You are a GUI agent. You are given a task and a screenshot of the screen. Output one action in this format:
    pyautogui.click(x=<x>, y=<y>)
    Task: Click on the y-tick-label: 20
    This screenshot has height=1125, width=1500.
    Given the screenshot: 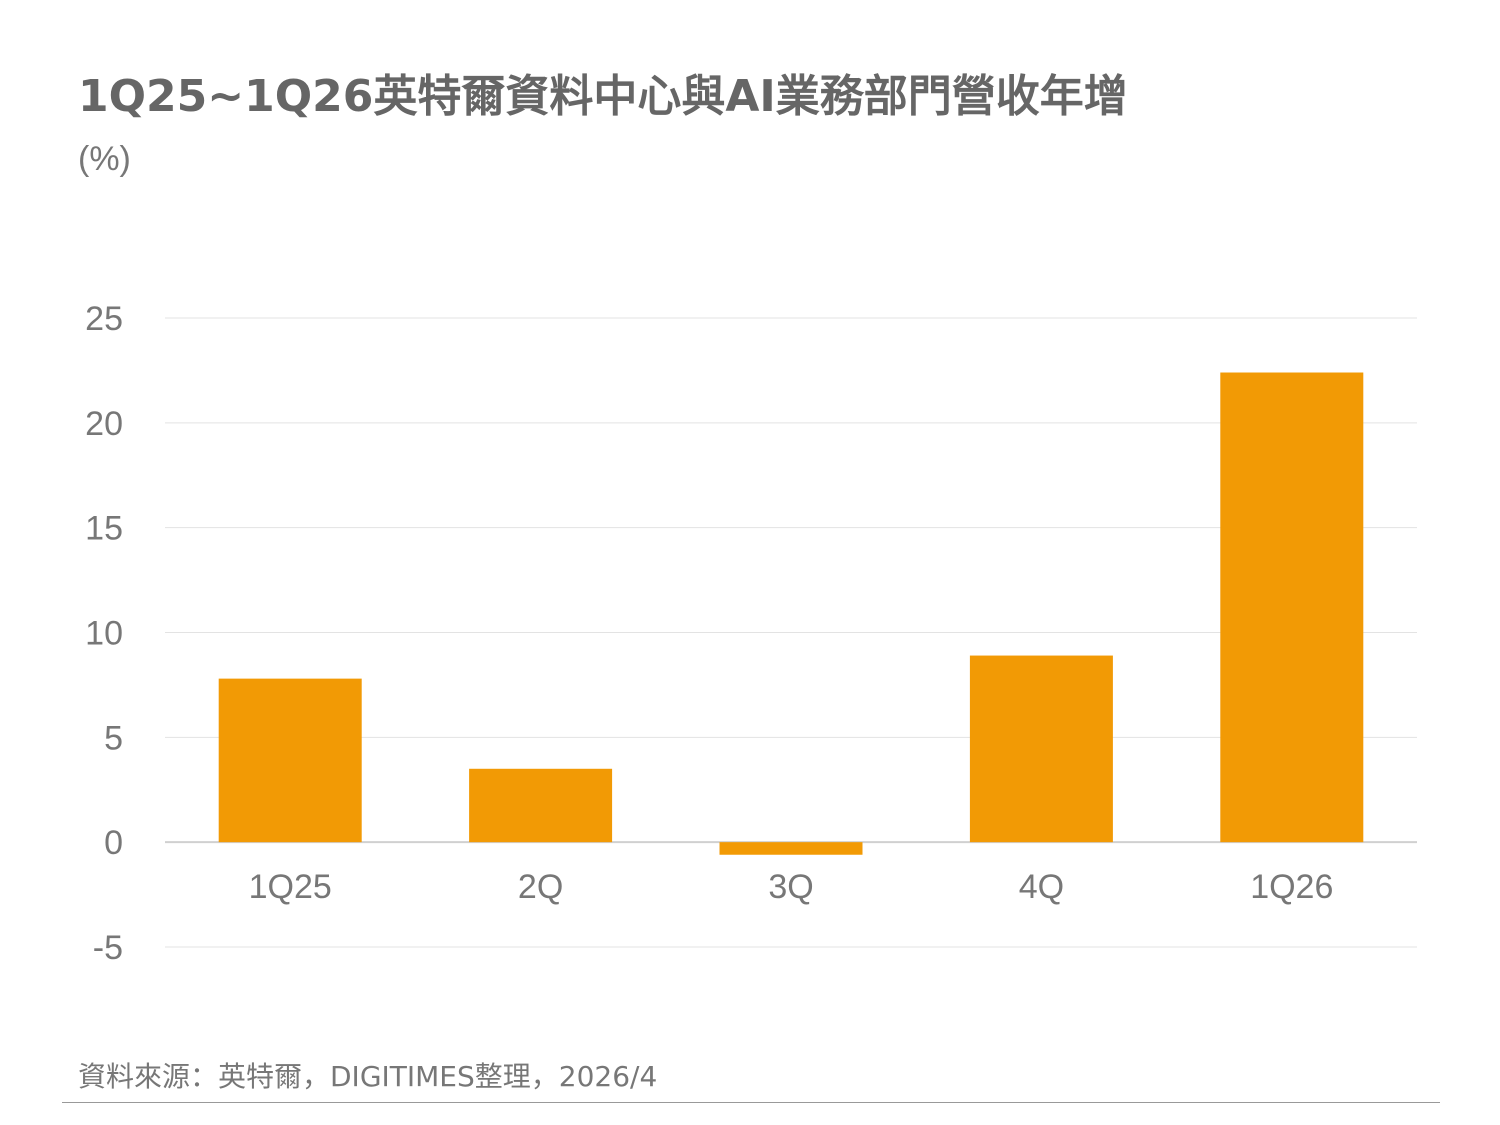 What is the action you would take?
    pyautogui.click(x=104, y=424)
    